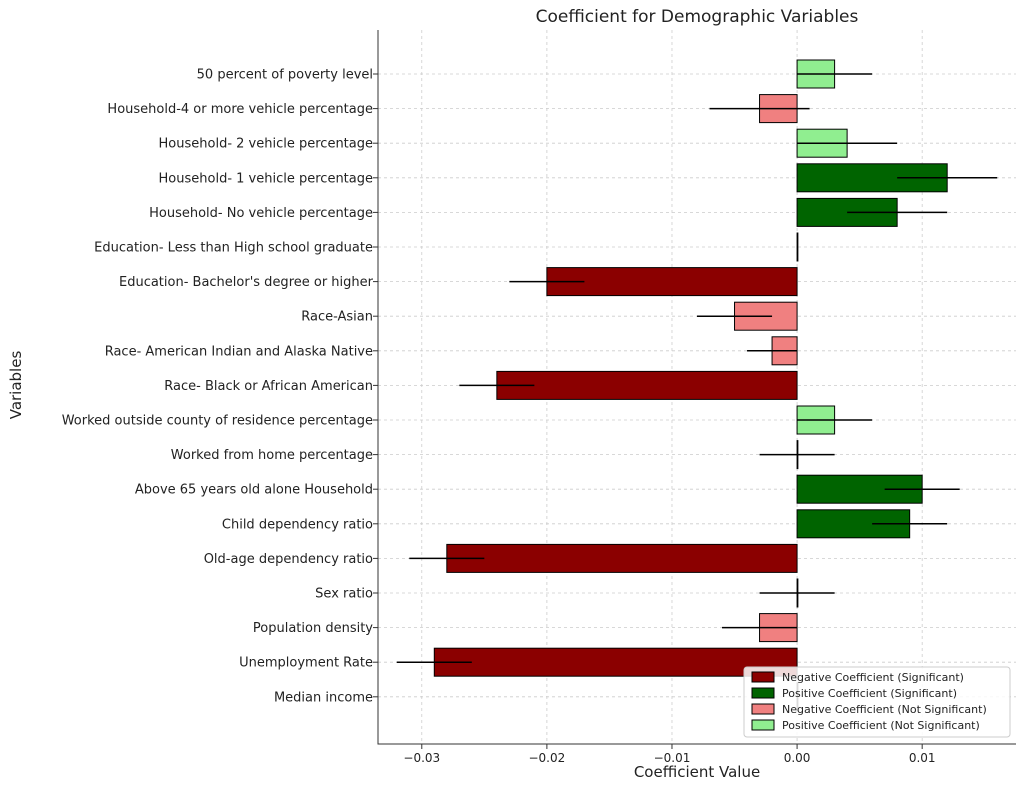 This screenshot has width=1024, height=787. I want to click on legend-label: Positive Coefficient (Significant), so click(869, 693).